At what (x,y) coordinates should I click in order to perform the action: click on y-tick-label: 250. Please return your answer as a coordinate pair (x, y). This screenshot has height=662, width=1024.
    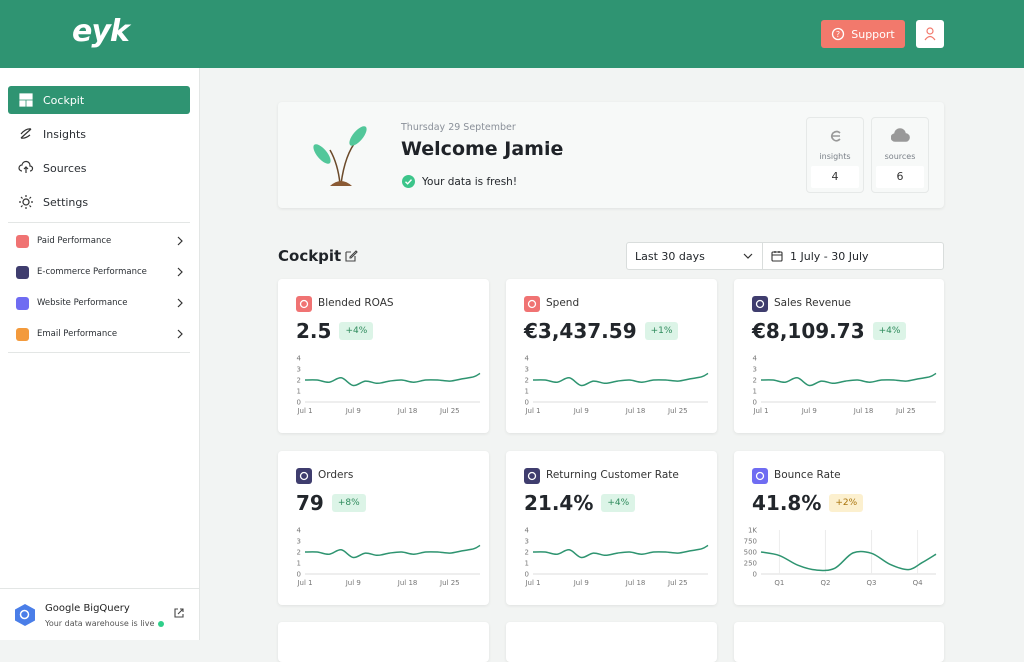
    Looking at the image, I should click on (750, 564).